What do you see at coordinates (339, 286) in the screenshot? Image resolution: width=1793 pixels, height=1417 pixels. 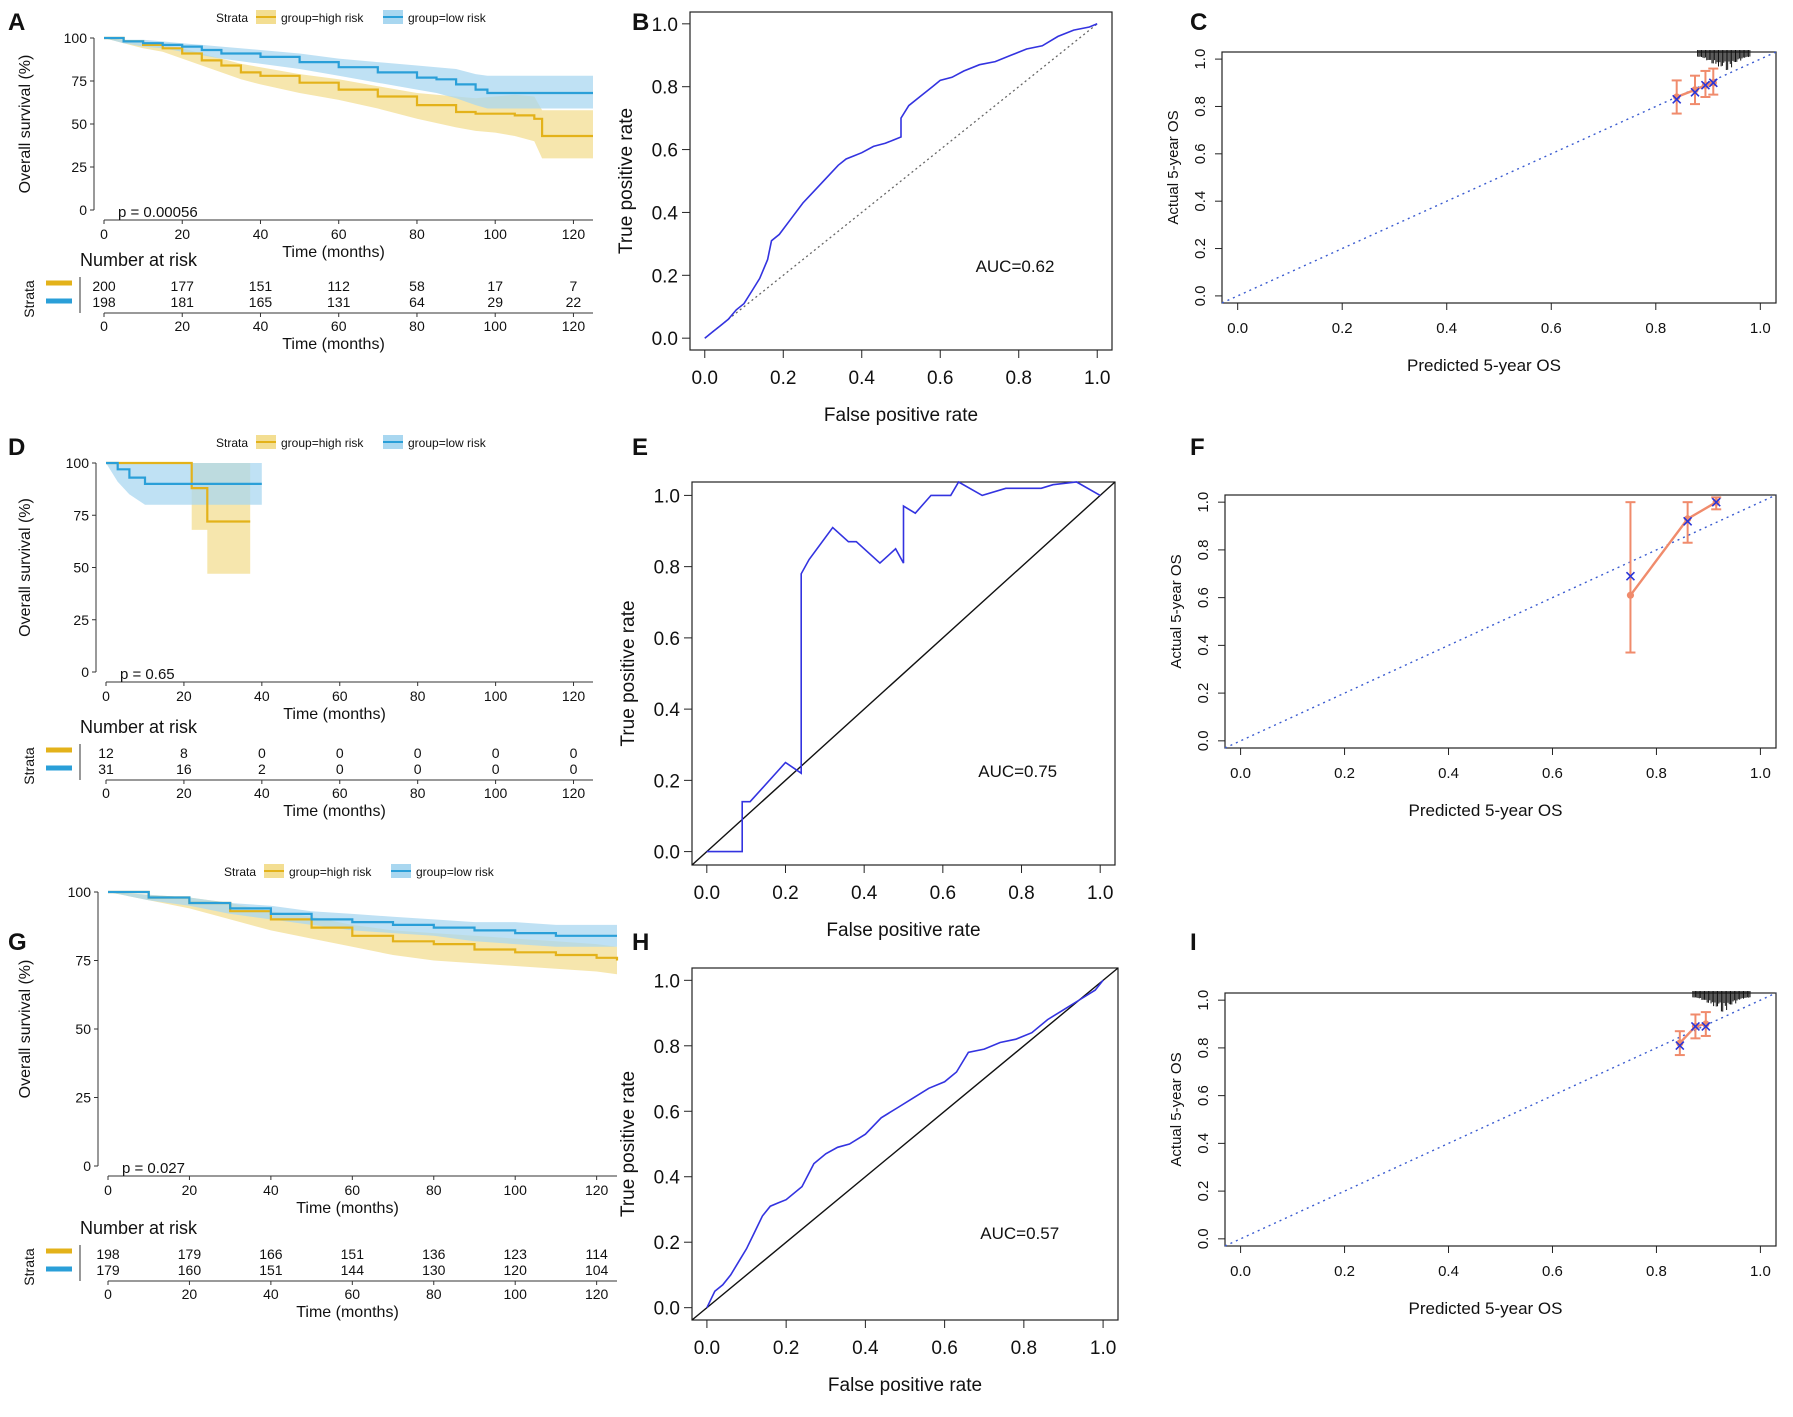 I see `risk-count-high: 112` at bounding box center [339, 286].